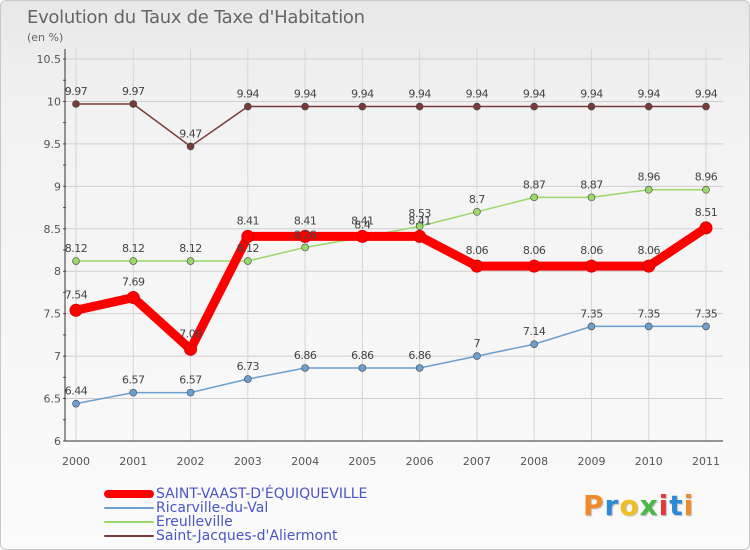 The width and height of the screenshot is (750, 550). I want to click on x-tick-label: 2000, so click(76, 461).